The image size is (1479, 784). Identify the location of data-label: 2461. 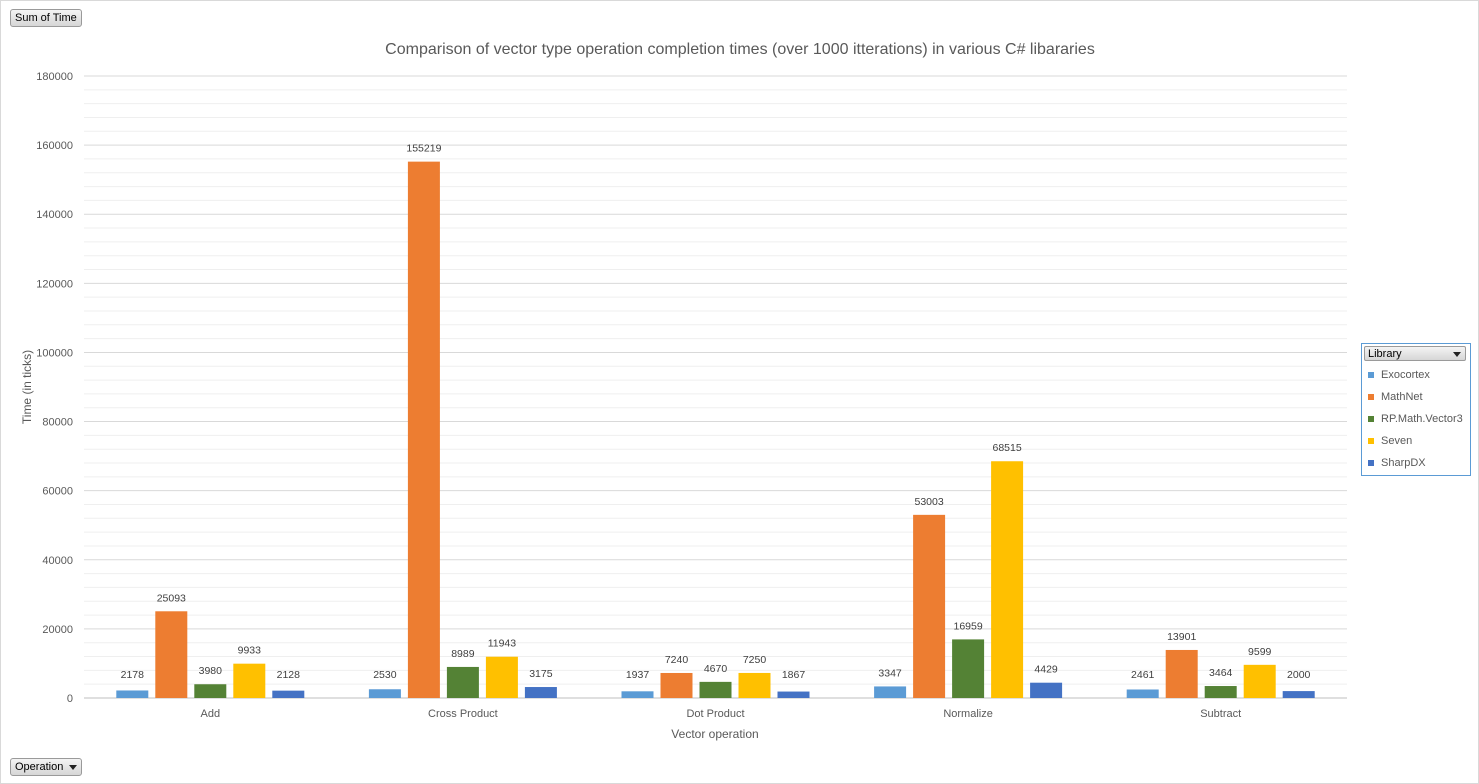
(1143, 675).